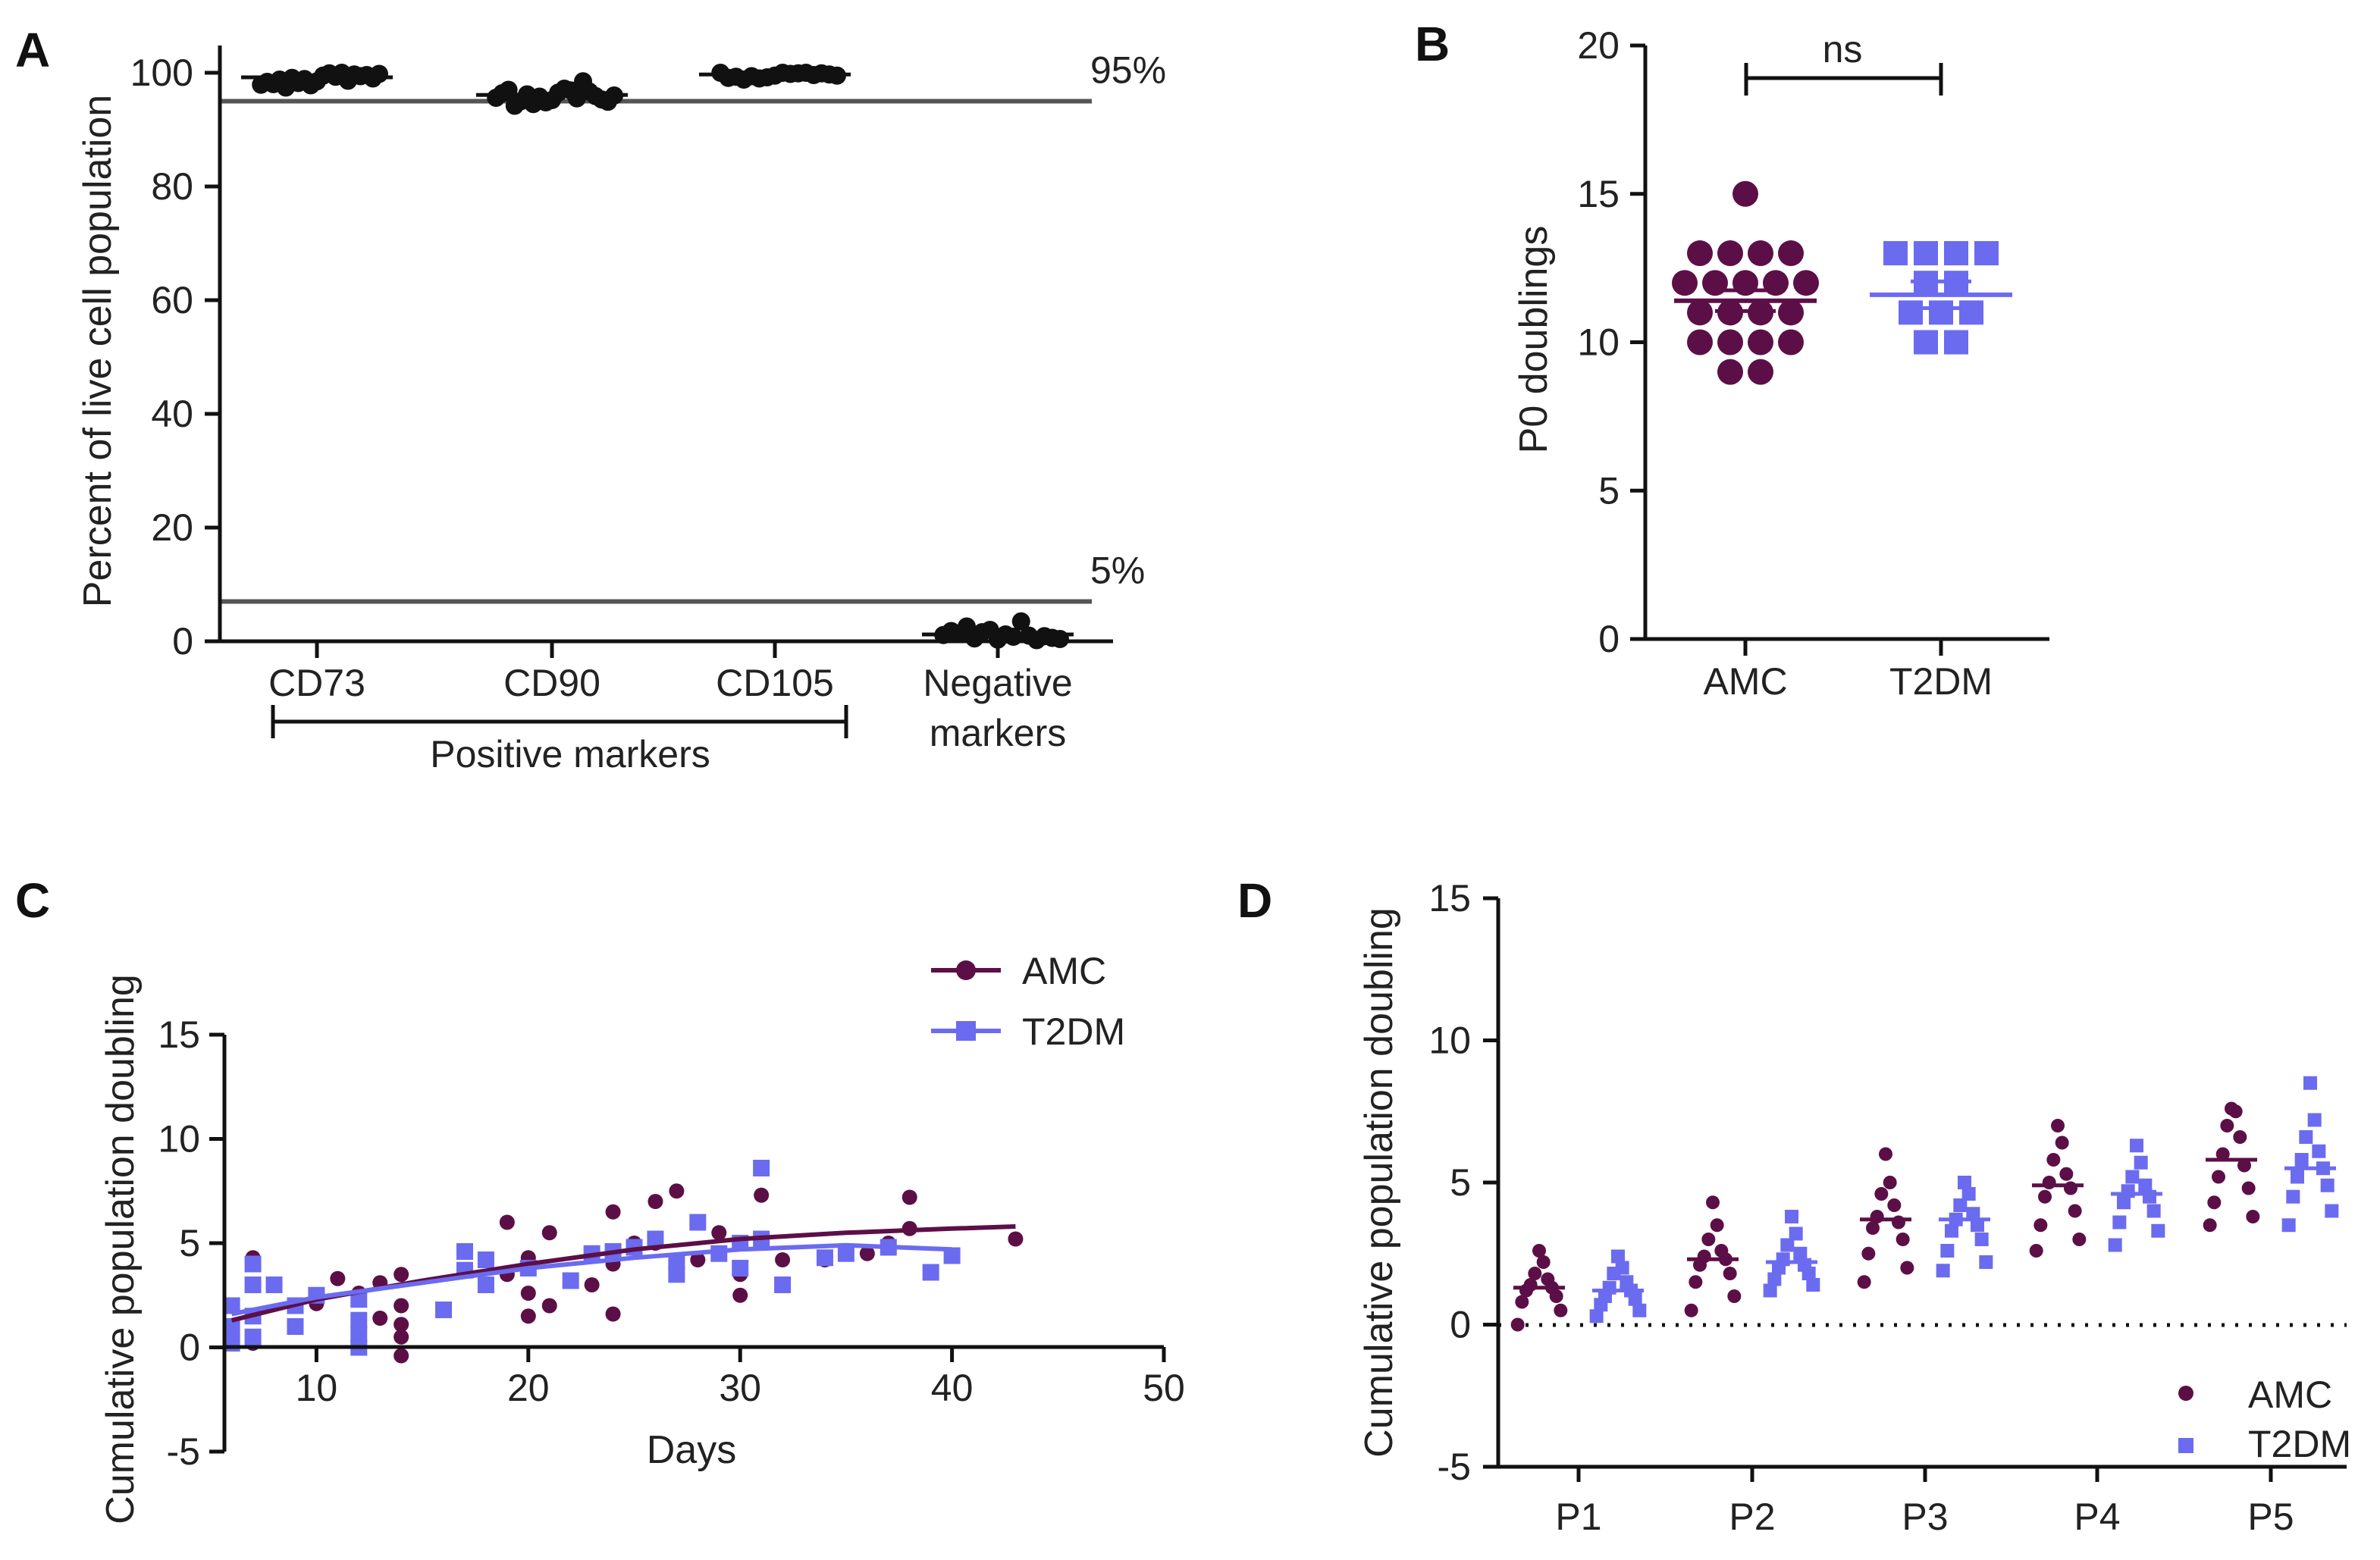 This screenshot has width=2380, height=1560. What do you see at coordinates (189, 1348) in the screenshot?
I see `panel-c-y-tick-label: 0` at bounding box center [189, 1348].